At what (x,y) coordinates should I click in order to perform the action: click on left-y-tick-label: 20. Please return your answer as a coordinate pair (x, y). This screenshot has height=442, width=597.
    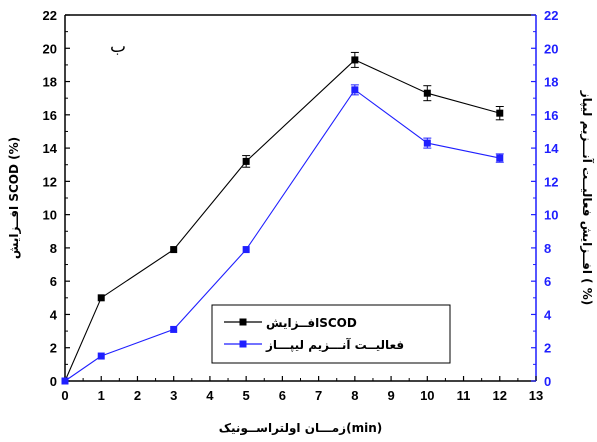
    Looking at the image, I should click on (50, 48).